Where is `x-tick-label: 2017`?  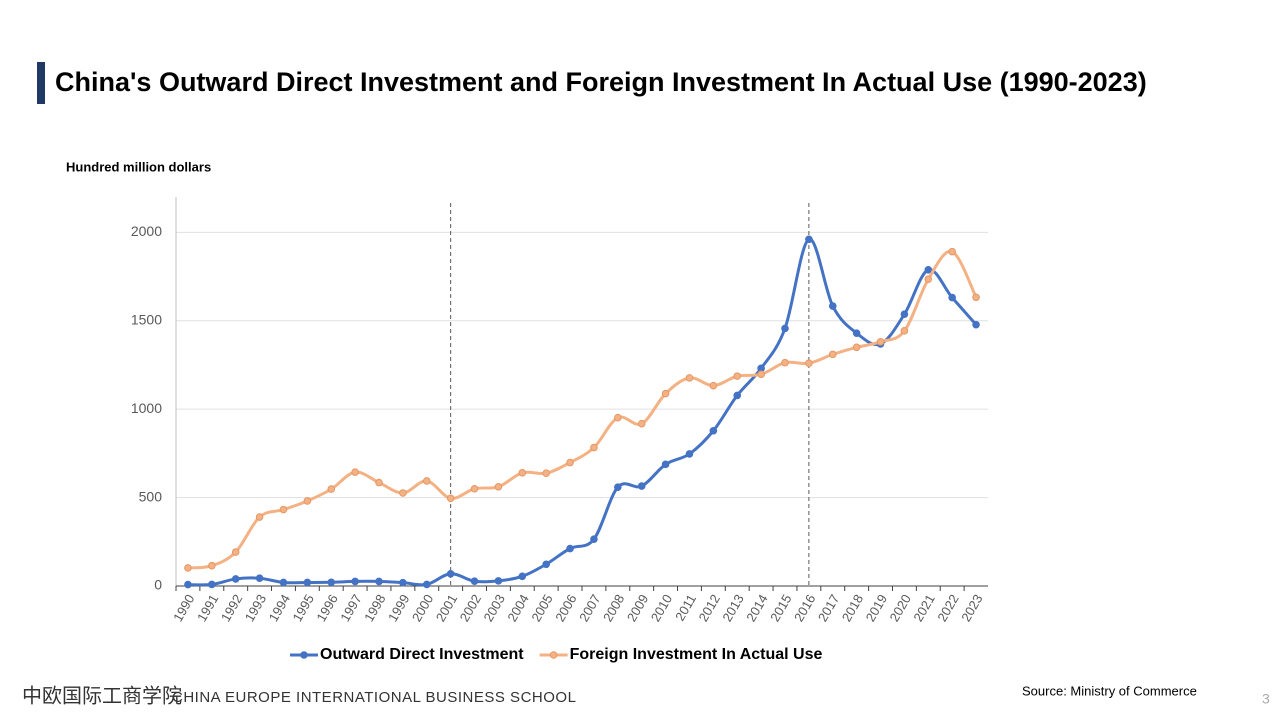
x-tick-label: 2017 is located at coordinates (828, 608).